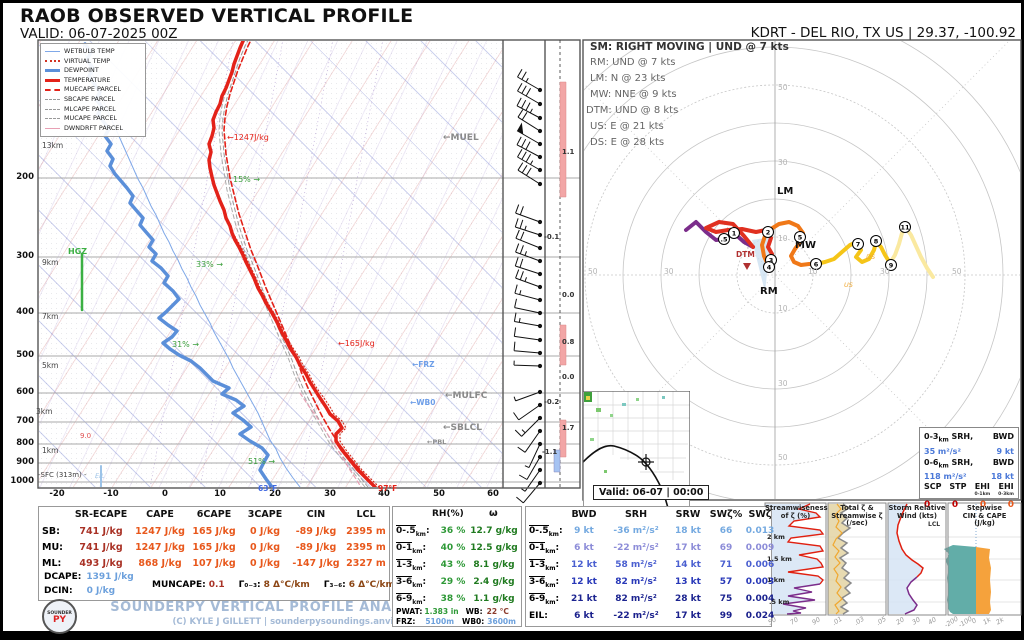  I want to click on frz-row: FRZ: 5100m WB0: 3600m, so click(456, 621).